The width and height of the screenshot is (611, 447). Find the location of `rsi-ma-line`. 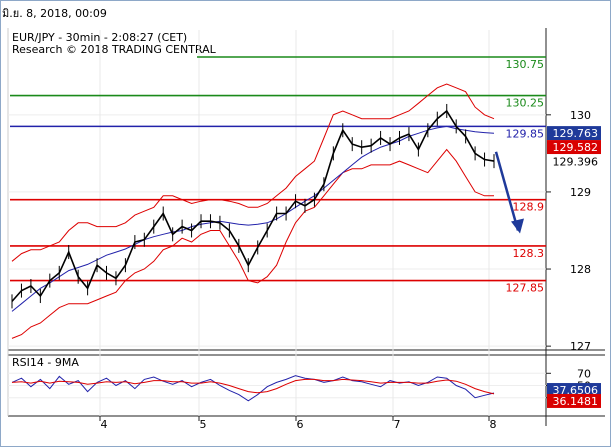

rsi-ma-line is located at coordinates (253, 386).